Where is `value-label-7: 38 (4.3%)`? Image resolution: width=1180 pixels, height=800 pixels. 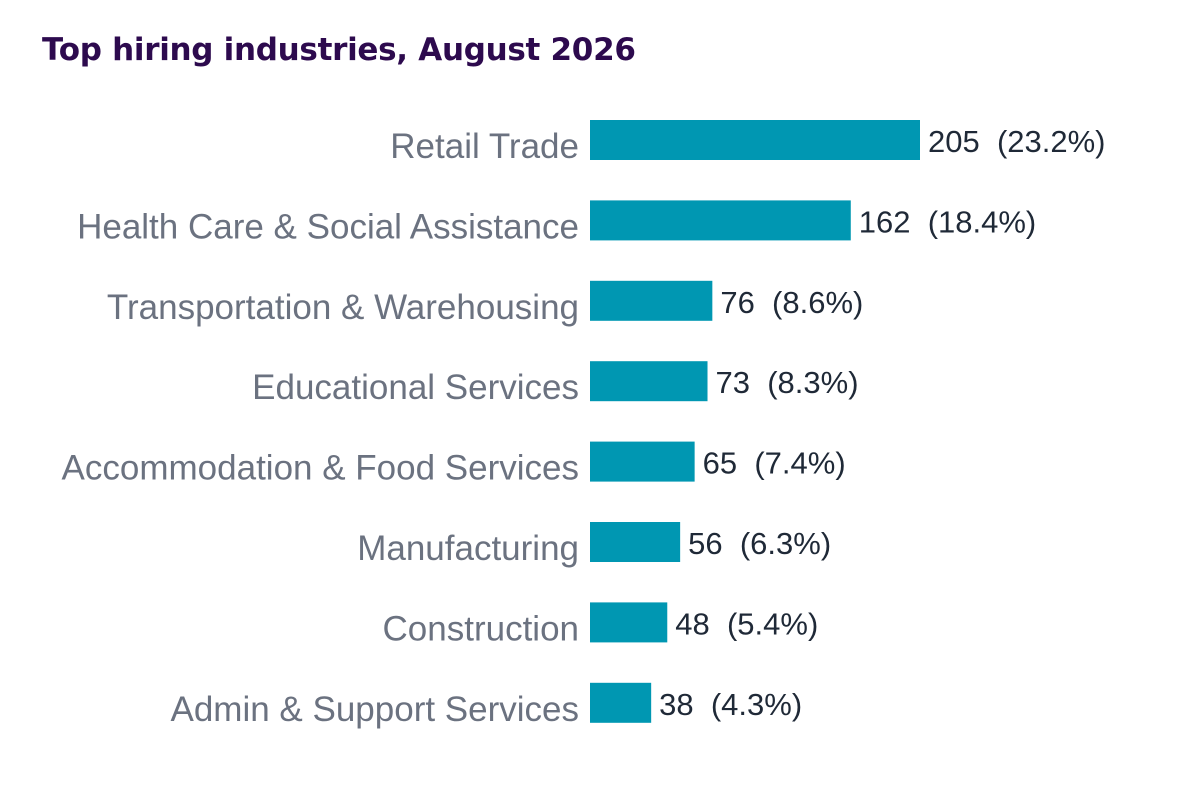 value-label-7: 38 (4.3%) is located at coordinates (730, 704).